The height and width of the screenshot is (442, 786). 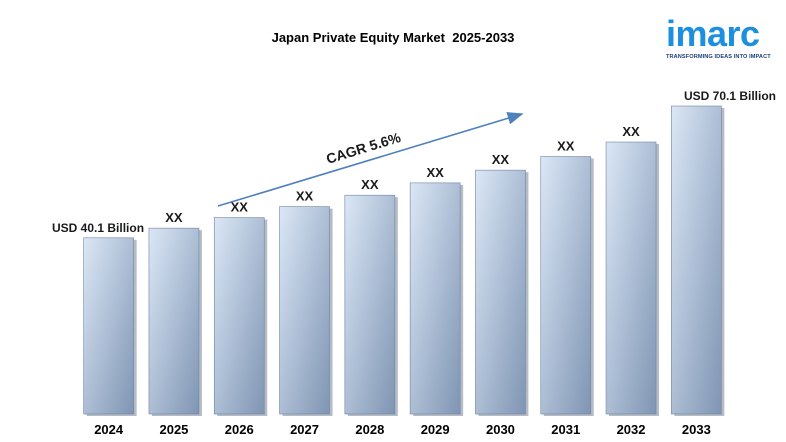 What do you see at coordinates (98, 228) in the screenshot?
I see `data-label-2024: USD 40.1 Billion` at bounding box center [98, 228].